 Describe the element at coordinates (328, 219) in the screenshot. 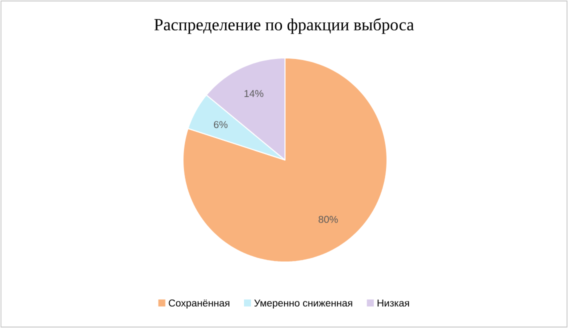

I see `data-label: 80%` at that location.